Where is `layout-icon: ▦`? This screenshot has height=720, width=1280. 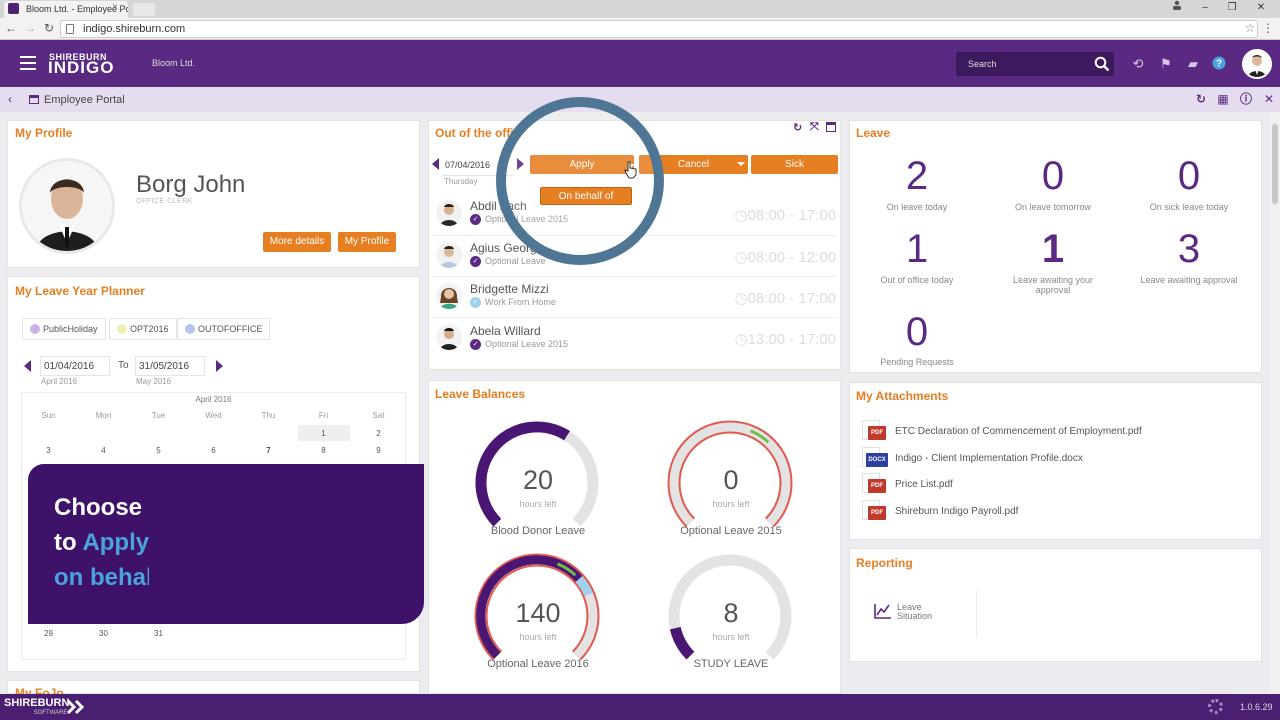
layout-icon: ▦ is located at coordinates (1223, 99).